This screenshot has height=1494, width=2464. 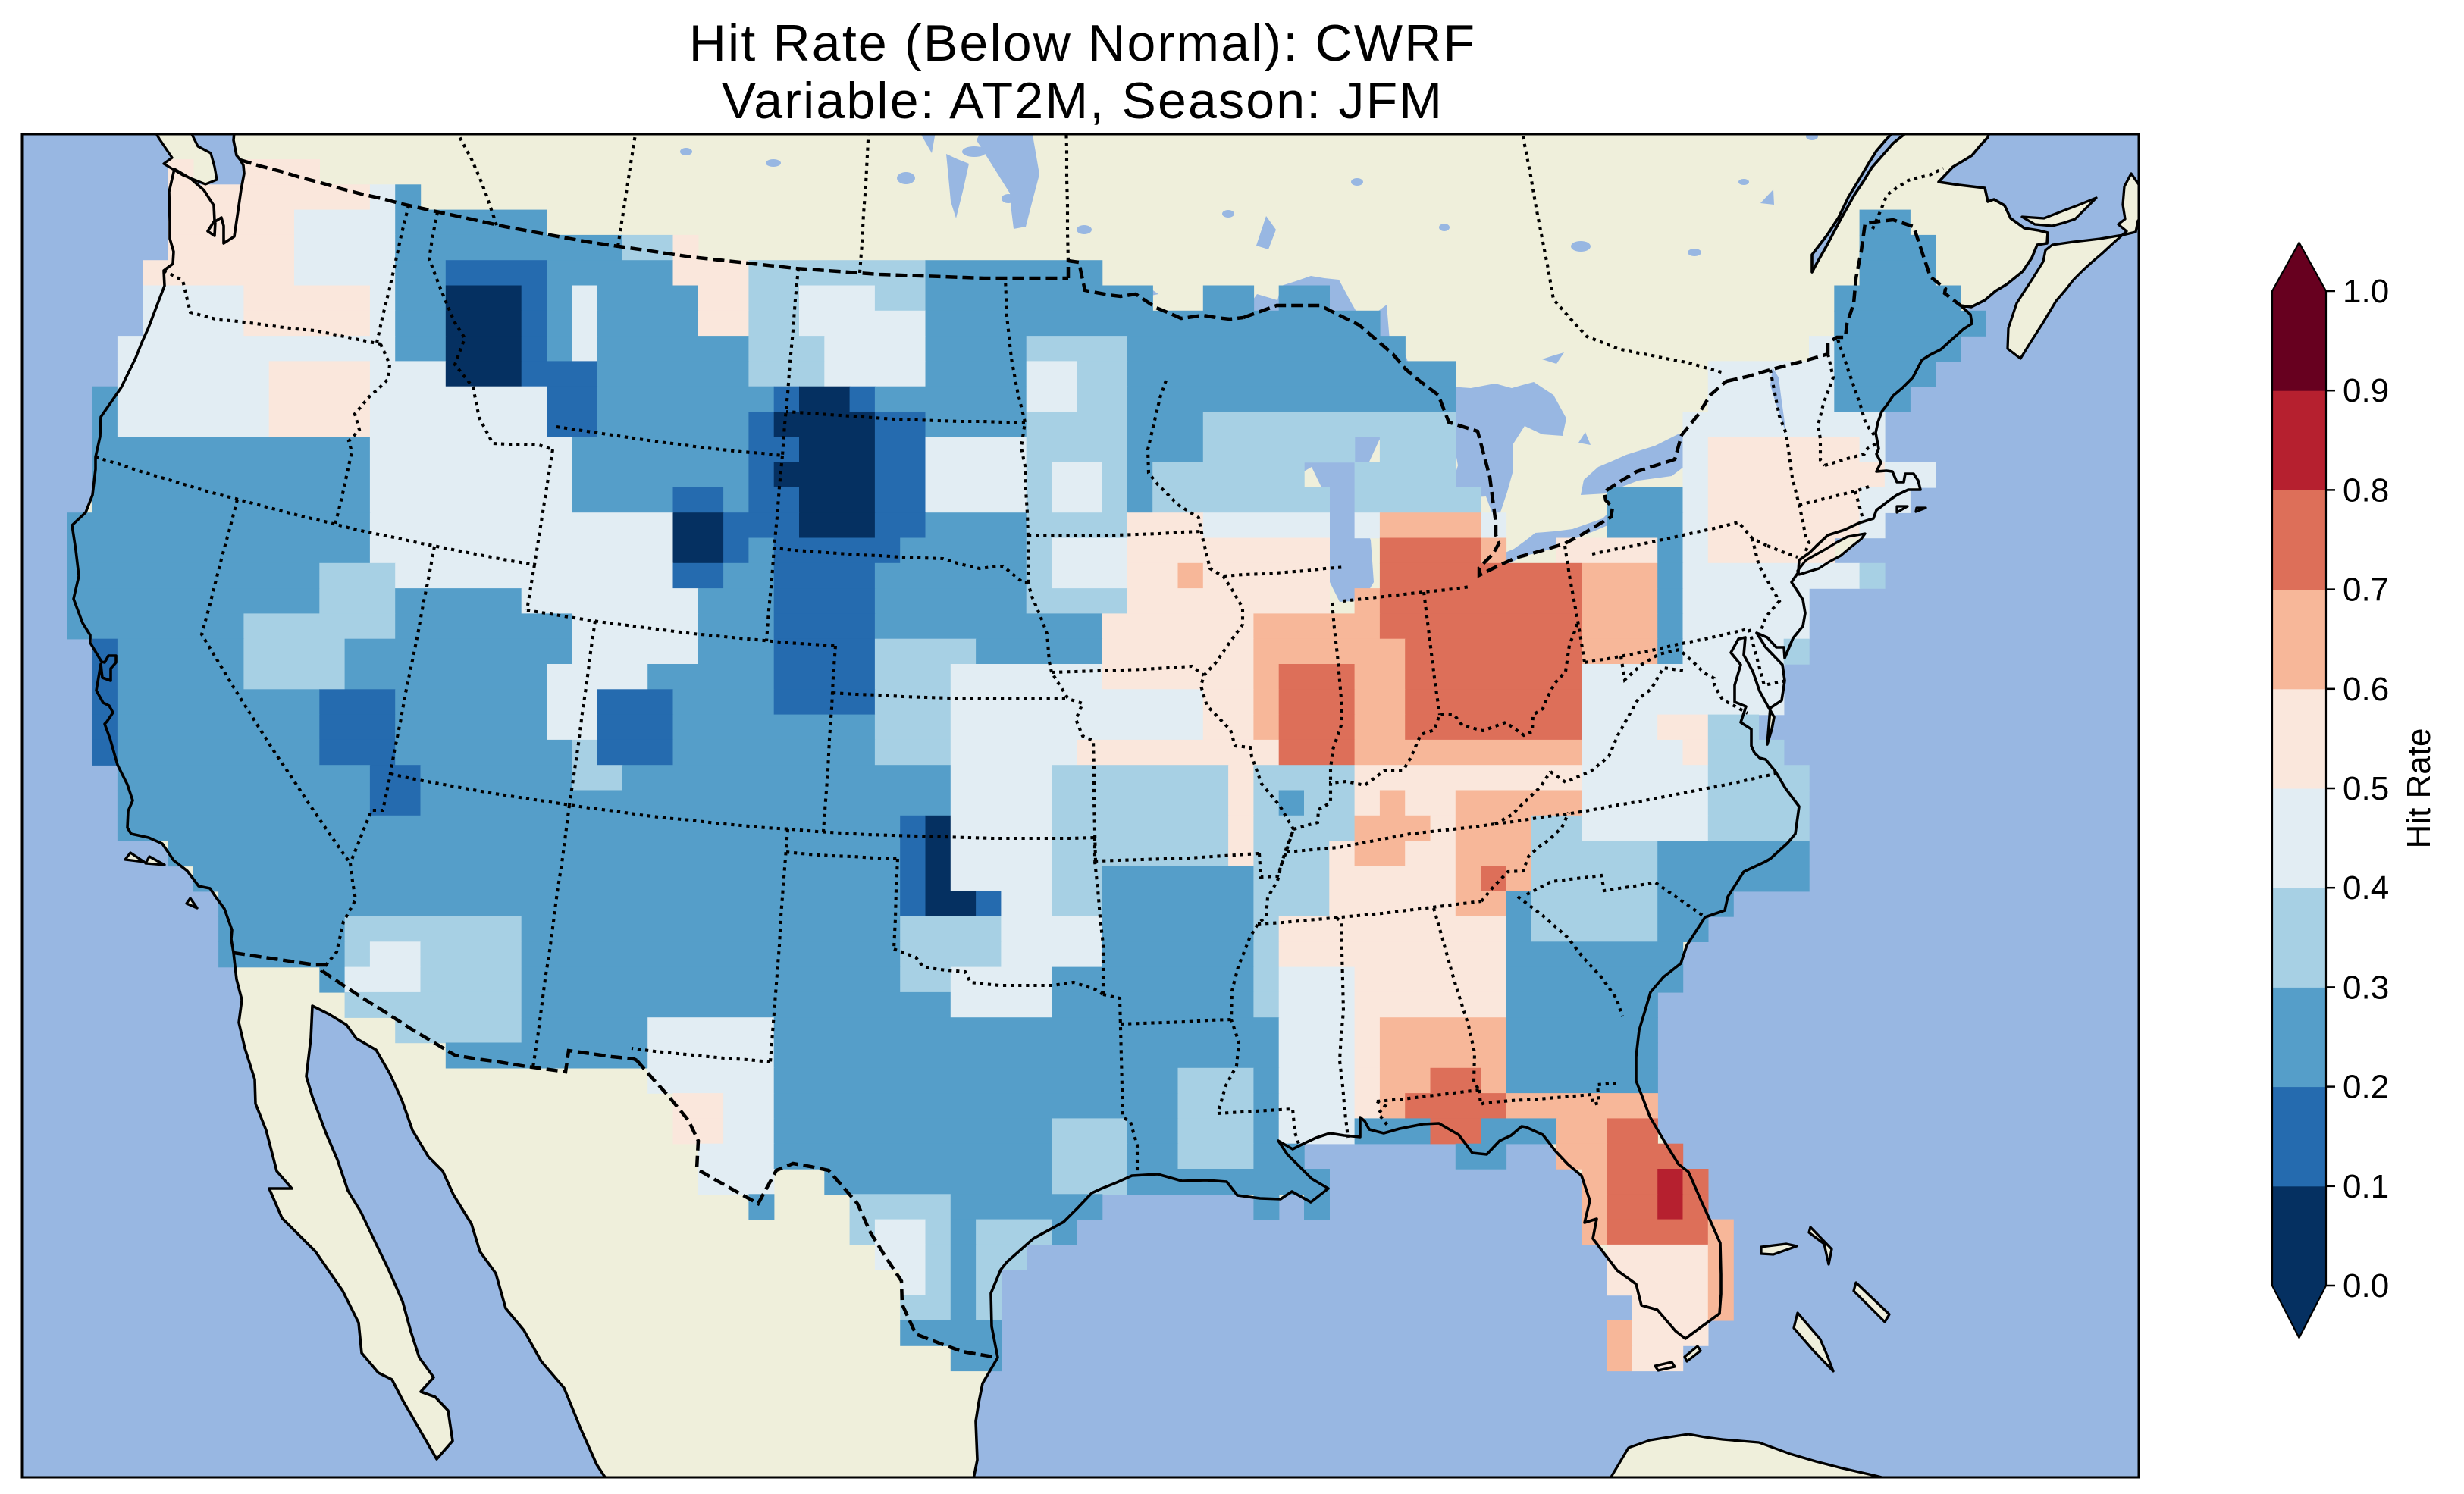 What do you see at coordinates (1083, 43) in the screenshot?
I see `svg-text: Hit Rate (Below Normal): CWRF` at bounding box center [1083, 43].